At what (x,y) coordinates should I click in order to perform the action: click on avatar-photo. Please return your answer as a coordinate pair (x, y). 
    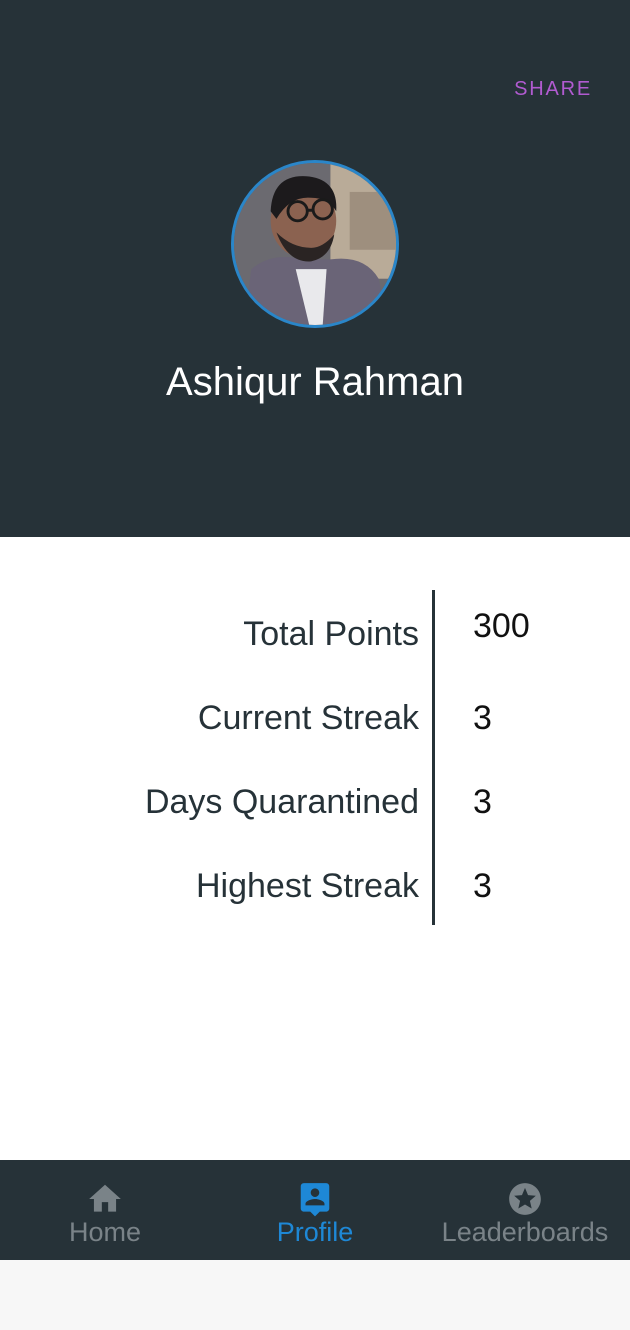
    Looking at the image, I should click on (315, 244).